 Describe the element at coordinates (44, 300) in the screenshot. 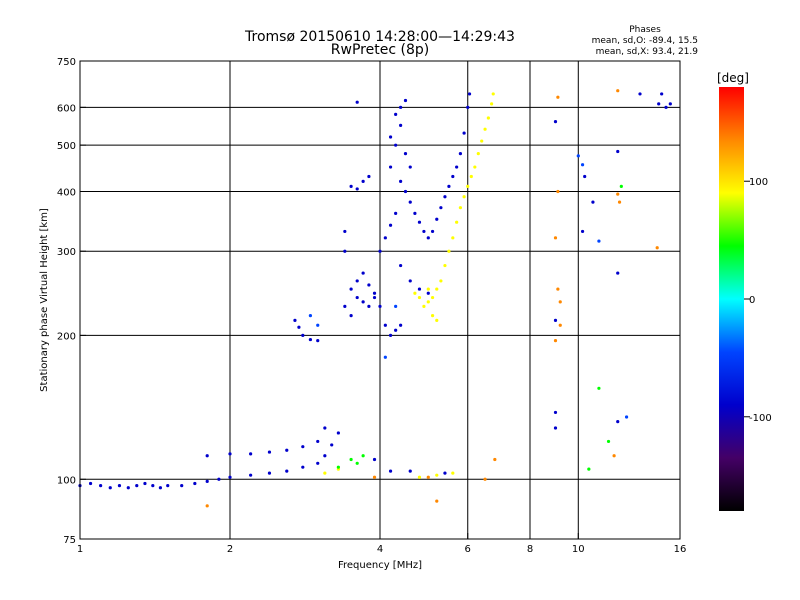

I see `y-axis-label: Stationary phase Virtual Height [km]` at that location.